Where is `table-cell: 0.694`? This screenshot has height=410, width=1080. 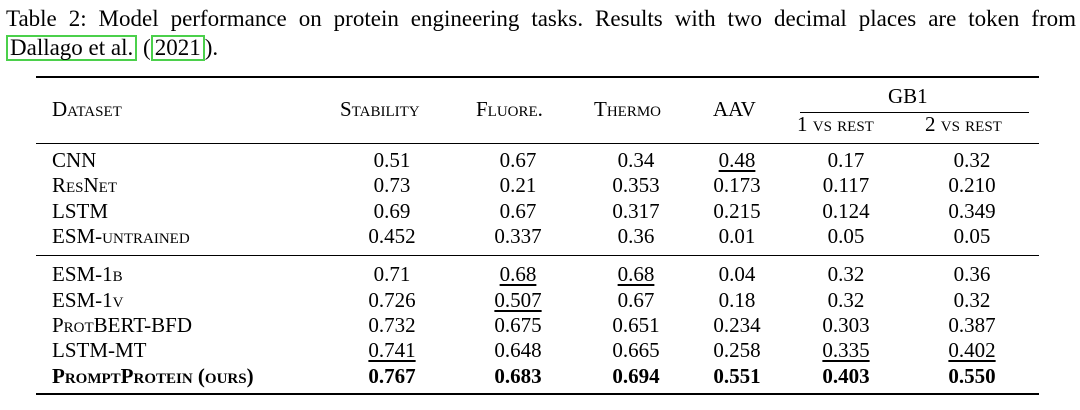 table-cell: 0.694 is located at coordinates (636, 376).